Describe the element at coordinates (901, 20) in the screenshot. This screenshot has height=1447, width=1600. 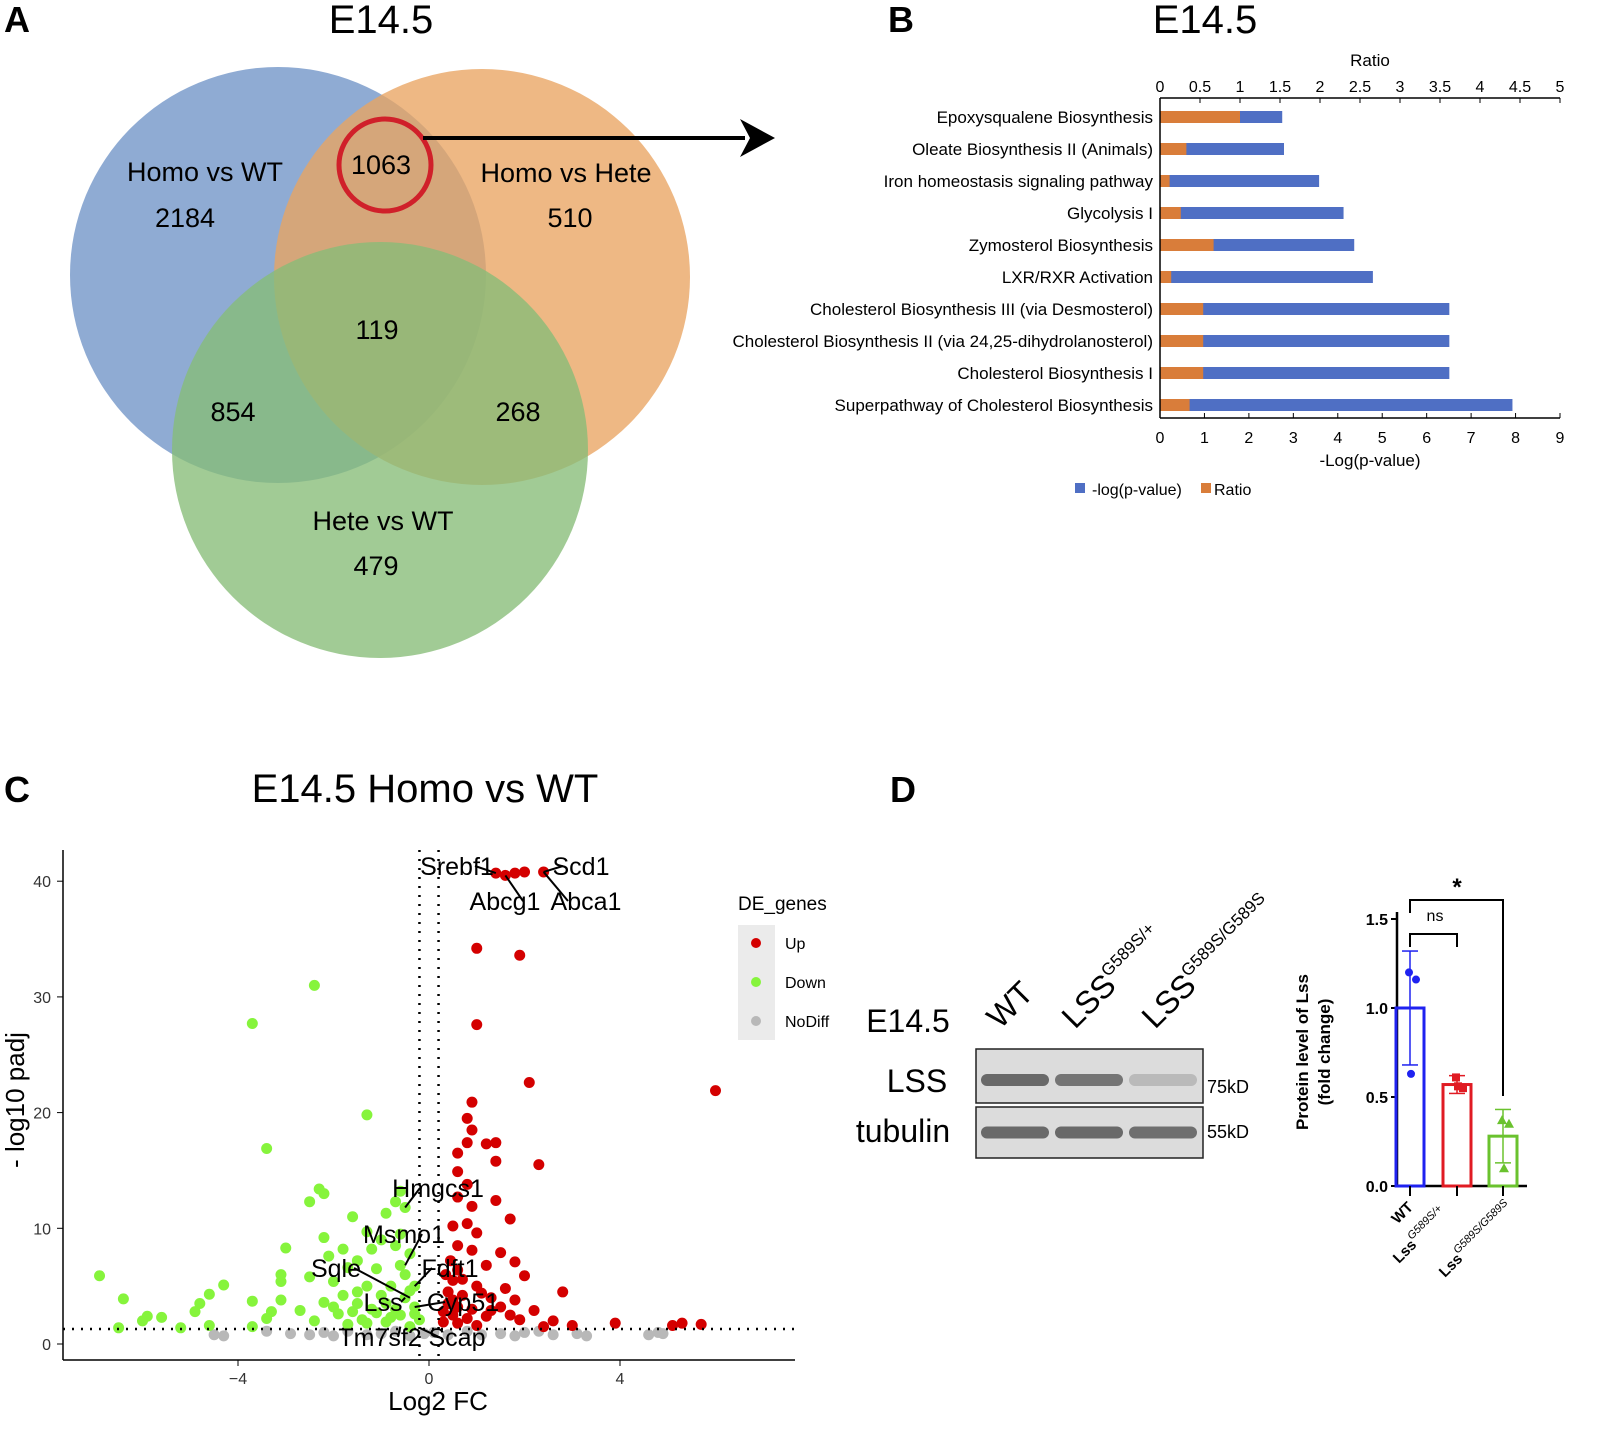
I see `panel-letter-b: B` at that location.